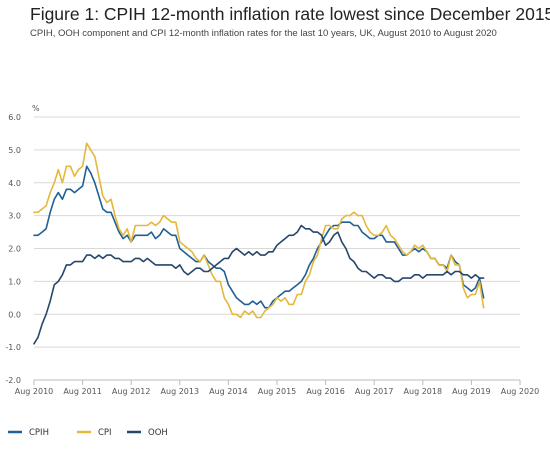  What do you see at coordinates (14, 249) in the screenshot?
I see `y-tick-label: 2.0` at bounding box center [14, 249].